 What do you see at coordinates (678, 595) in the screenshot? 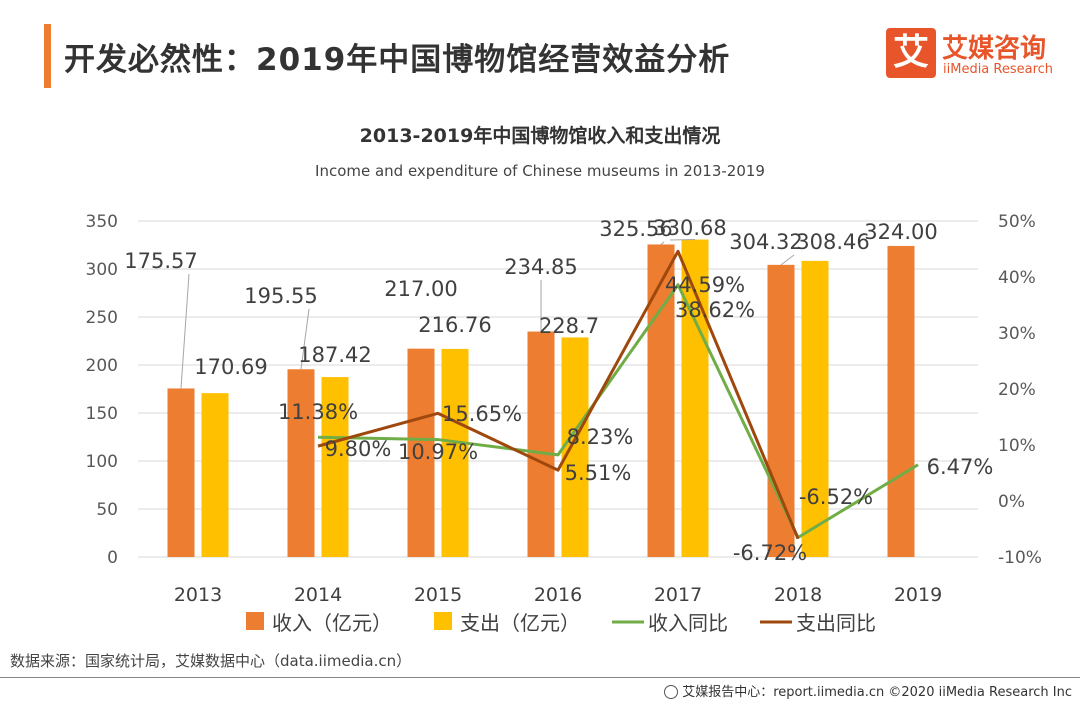
I see `x-tick-label: 2017` at bounding box center [678, 595].